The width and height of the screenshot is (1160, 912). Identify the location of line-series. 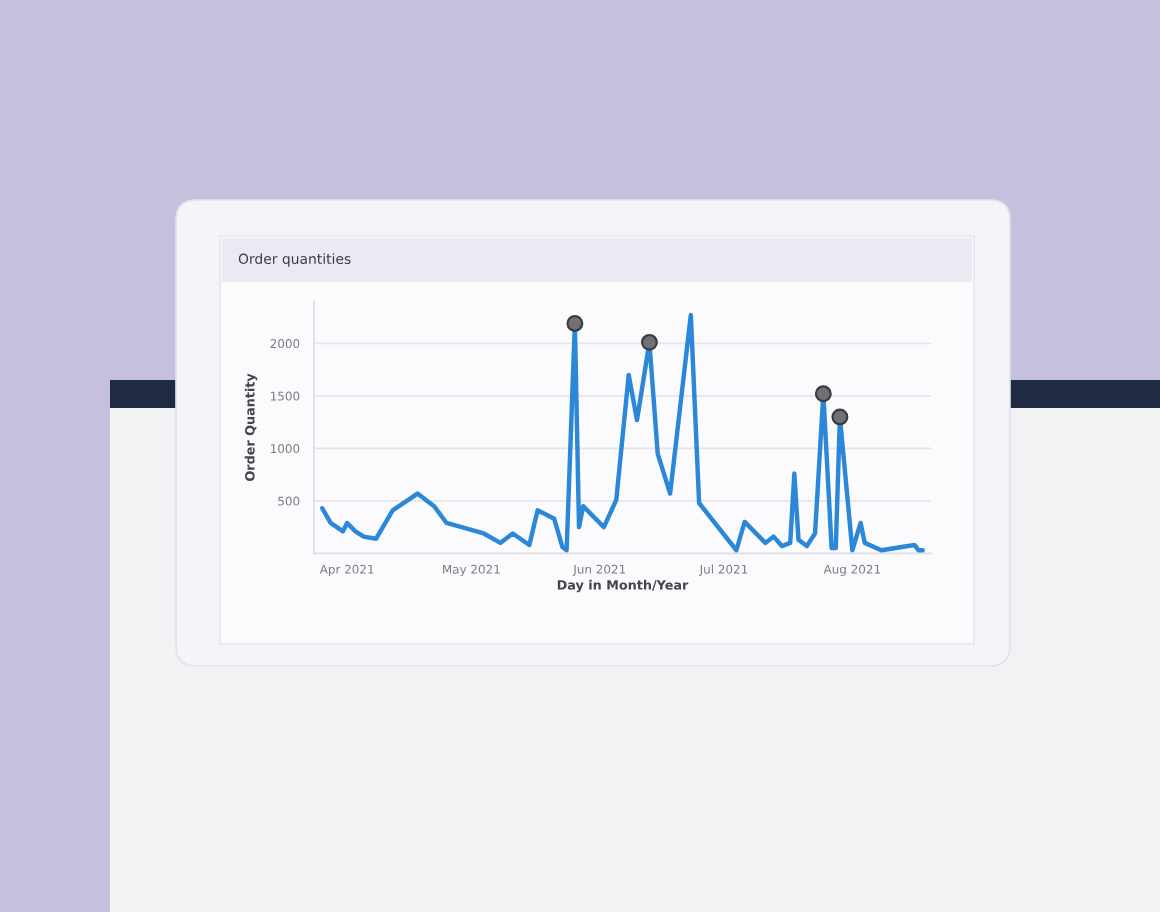
(622, 432).